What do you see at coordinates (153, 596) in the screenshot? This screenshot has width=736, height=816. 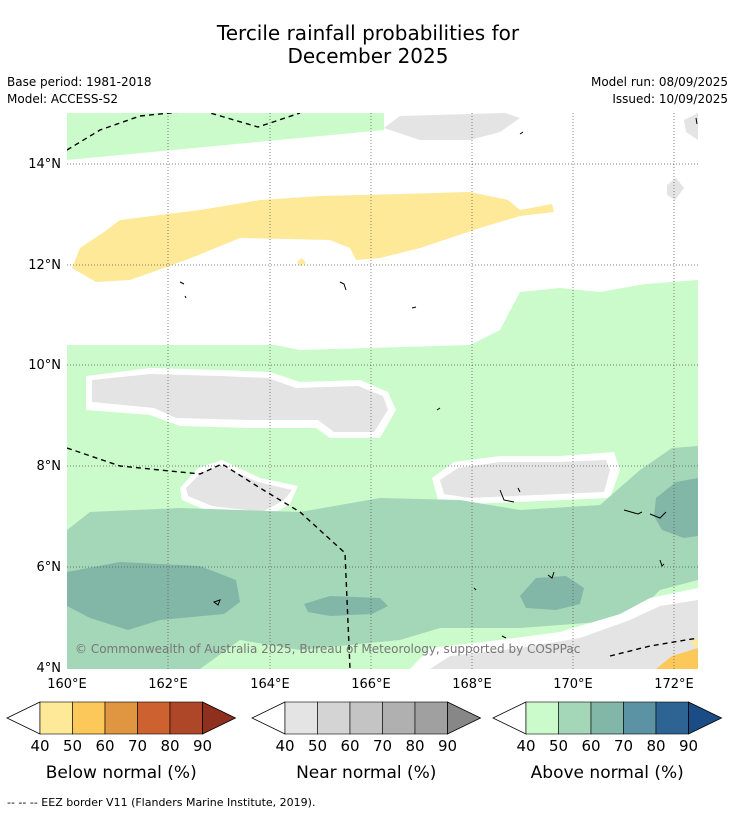 I see `above-normal-patch-60-west` at bounding box center [153, 596].